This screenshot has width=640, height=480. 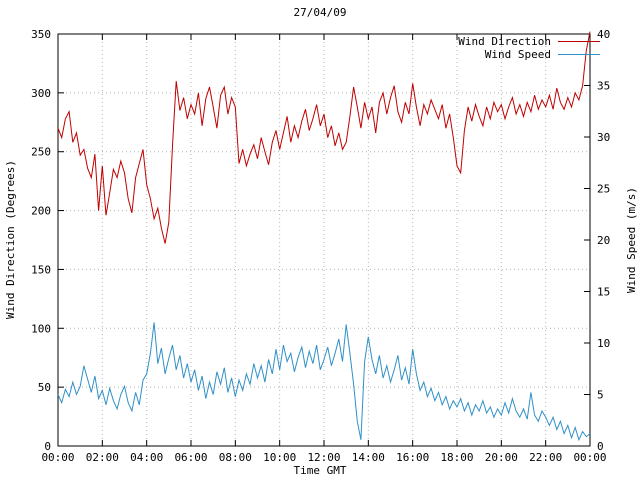 What do you see at coordinates (603, 86) in the screenshot?
I see `y-right-tick-label: 35` at bounding box center [603, 86].